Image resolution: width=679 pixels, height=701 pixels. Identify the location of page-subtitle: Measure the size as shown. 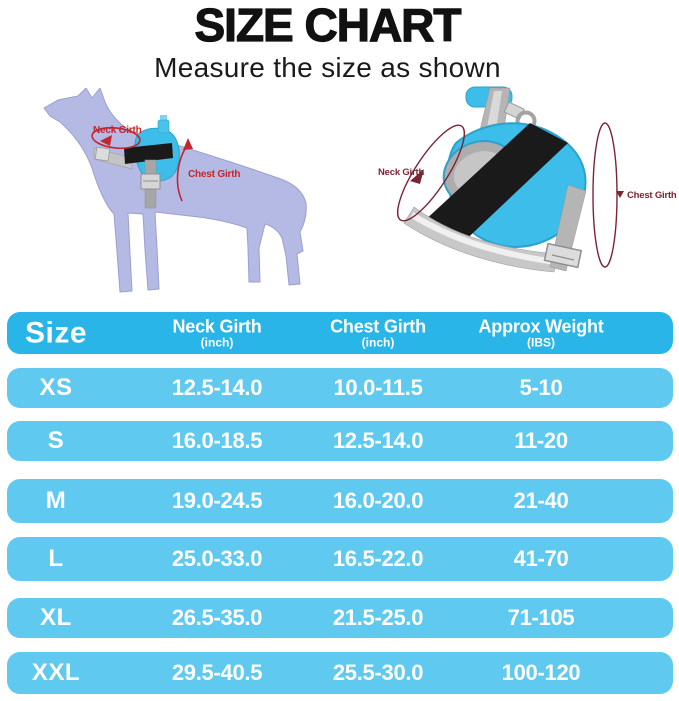
(327, 68).